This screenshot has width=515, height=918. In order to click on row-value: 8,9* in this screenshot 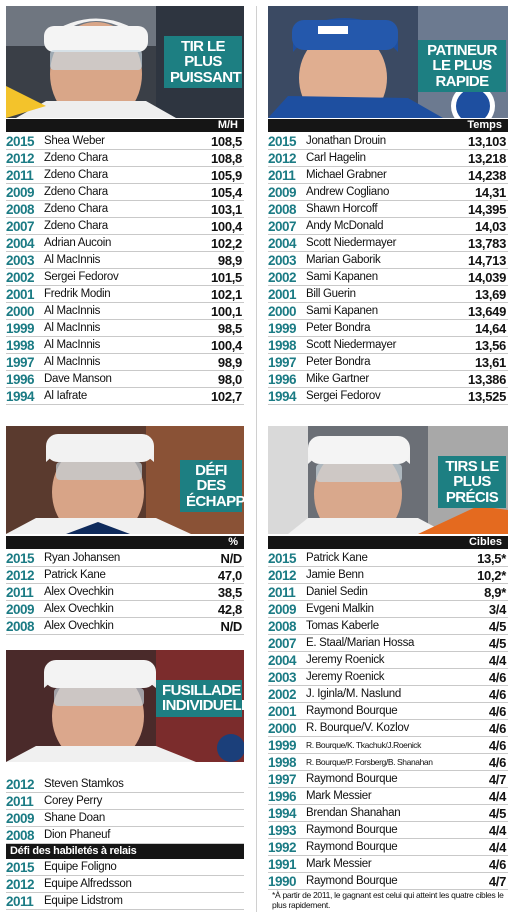, I will do `click(495, 592)`.